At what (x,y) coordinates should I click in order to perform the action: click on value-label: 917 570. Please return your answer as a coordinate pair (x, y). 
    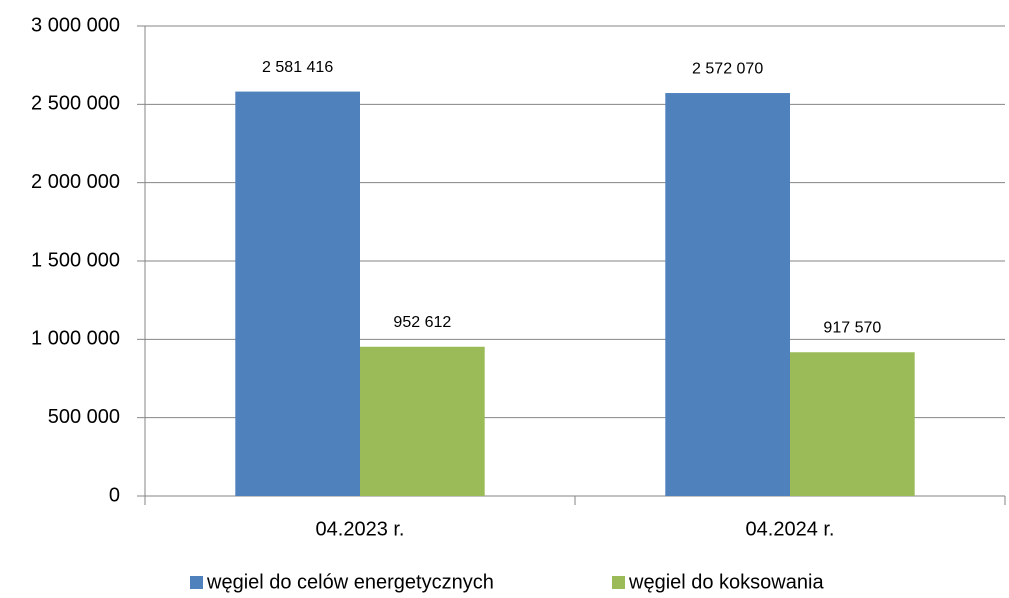
    Looking at the image, I should click on (852, 327).